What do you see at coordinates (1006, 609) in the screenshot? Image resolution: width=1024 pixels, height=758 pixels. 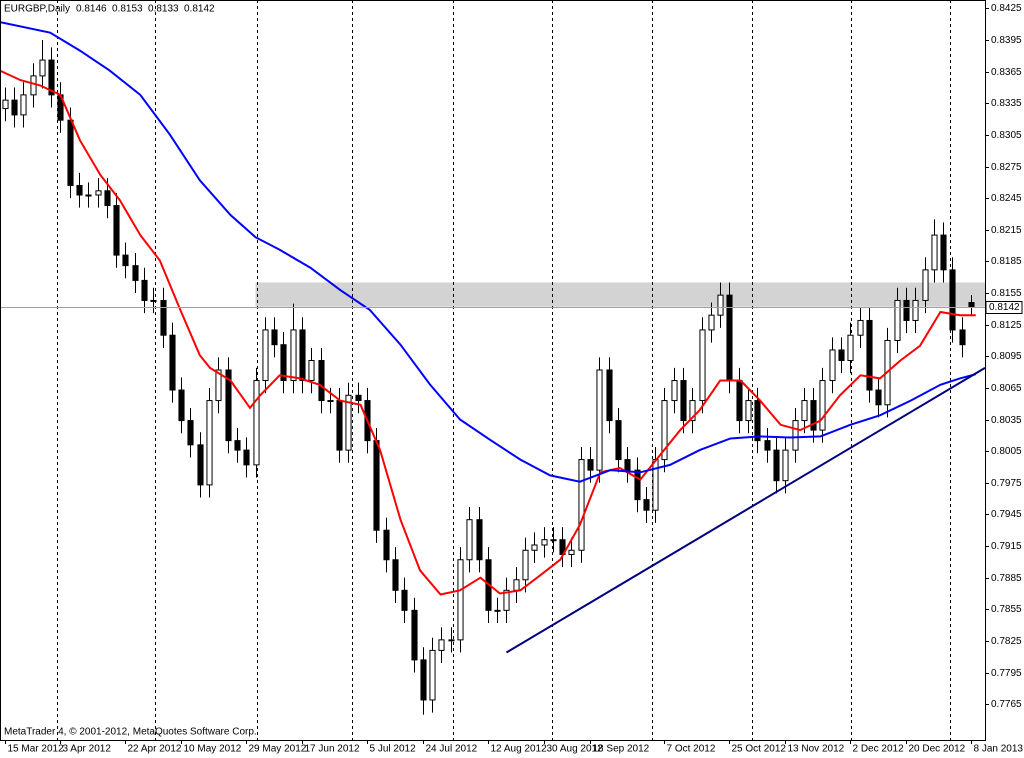 I see `y-tick-label: 0.7855` at bounding box center [1006, 609].